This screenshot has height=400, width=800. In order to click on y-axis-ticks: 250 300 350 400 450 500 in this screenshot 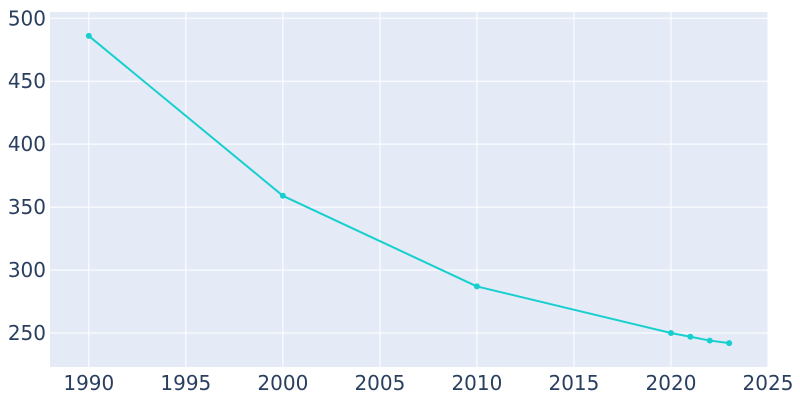, I will do `click(27, 175)`.